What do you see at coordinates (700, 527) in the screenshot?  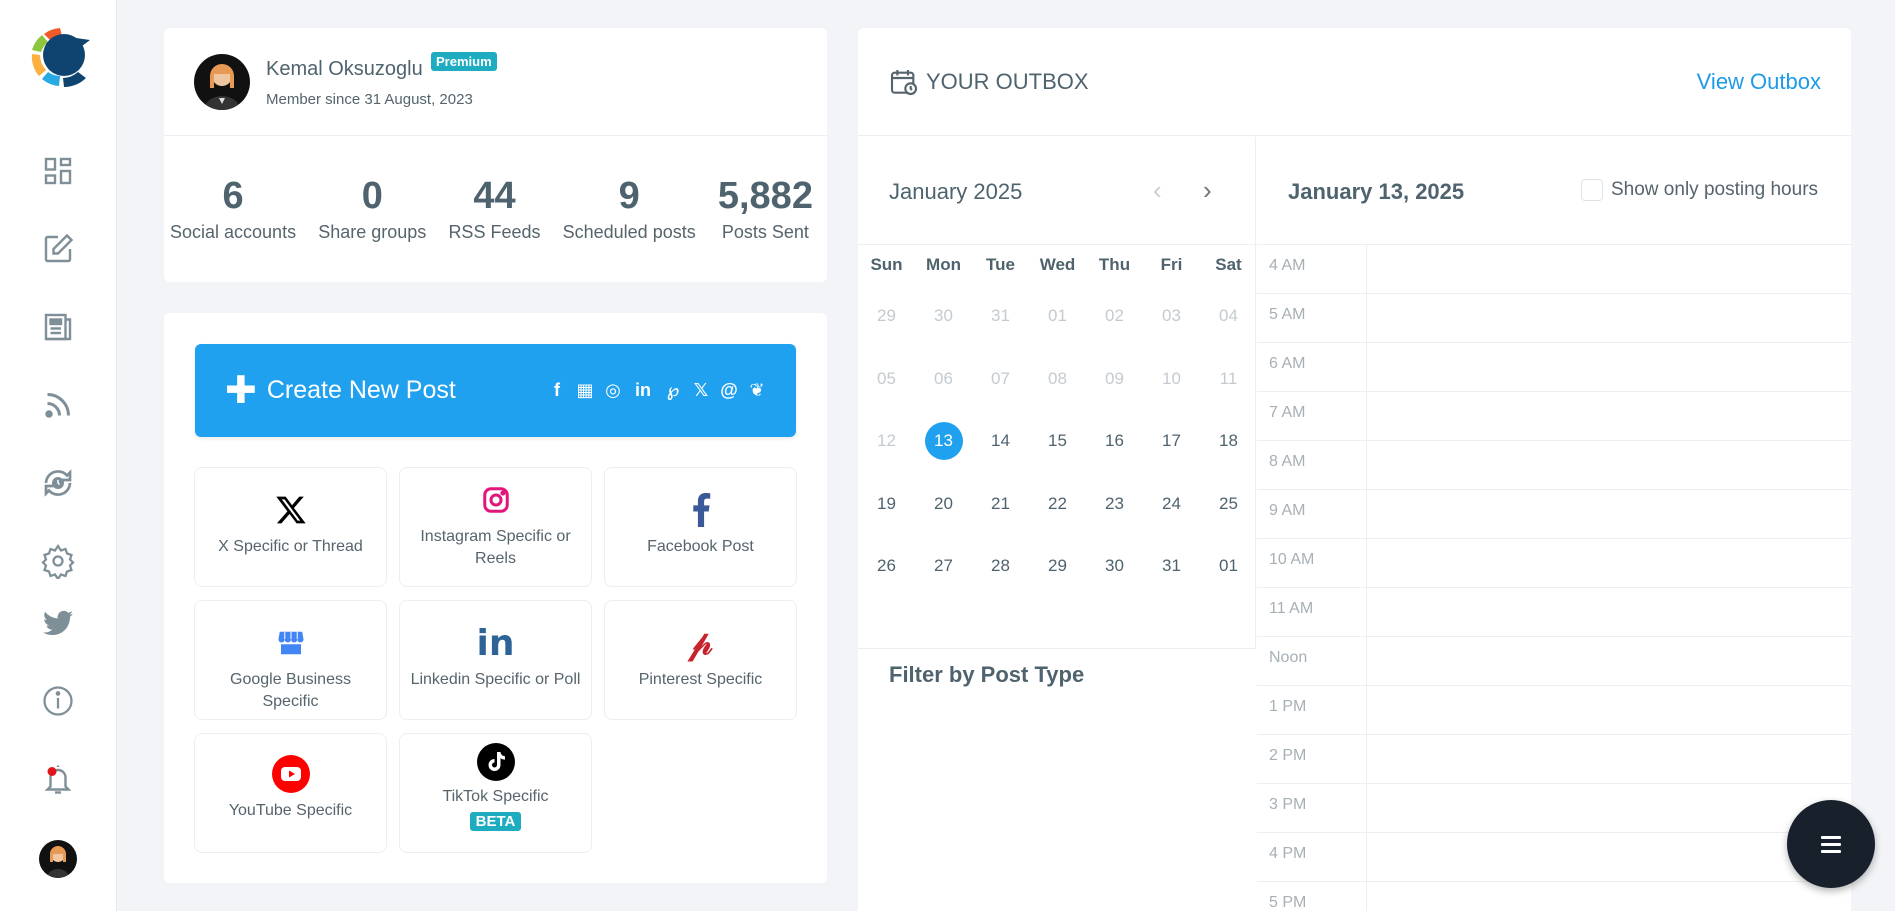 I see `tile-facebook: Facebook Post` at bounding box center [700, 527].